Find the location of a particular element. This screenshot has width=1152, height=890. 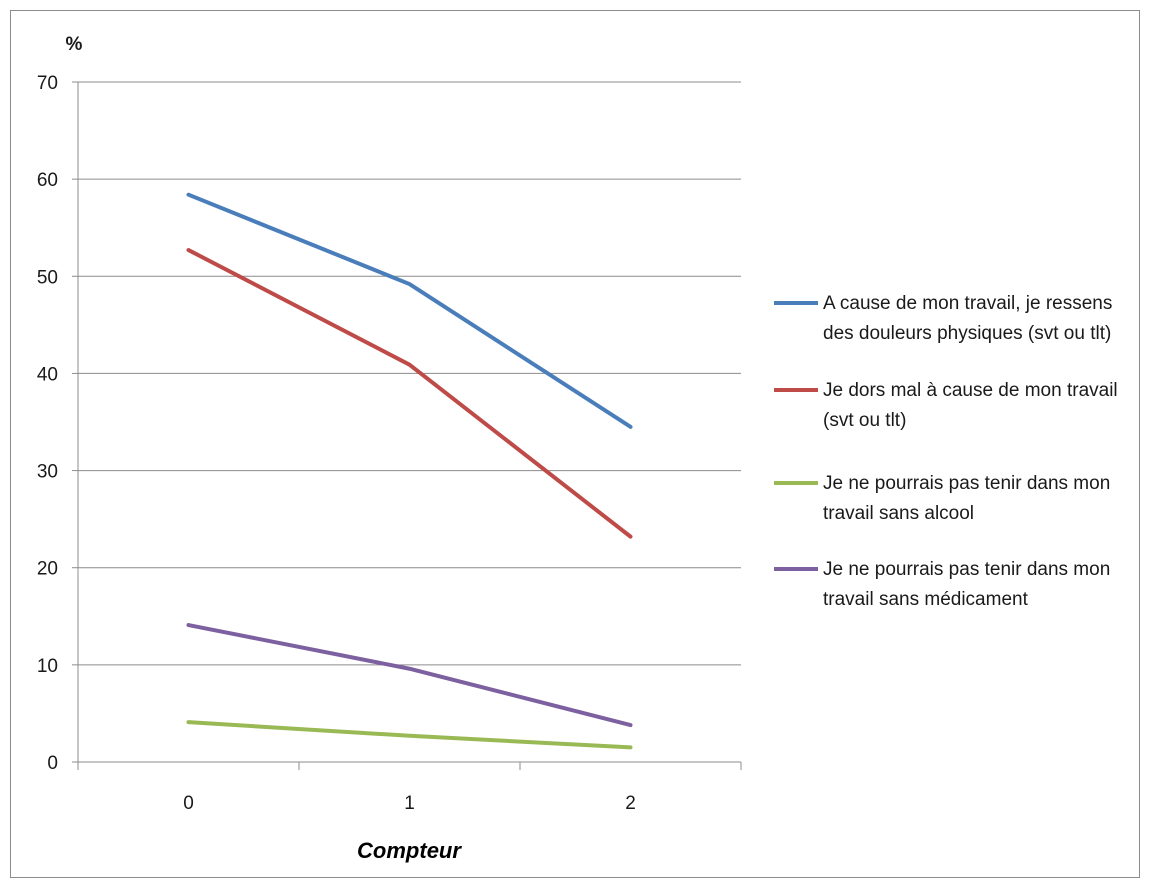

y-tick-label: 60 is located at coordinates (47, 180).